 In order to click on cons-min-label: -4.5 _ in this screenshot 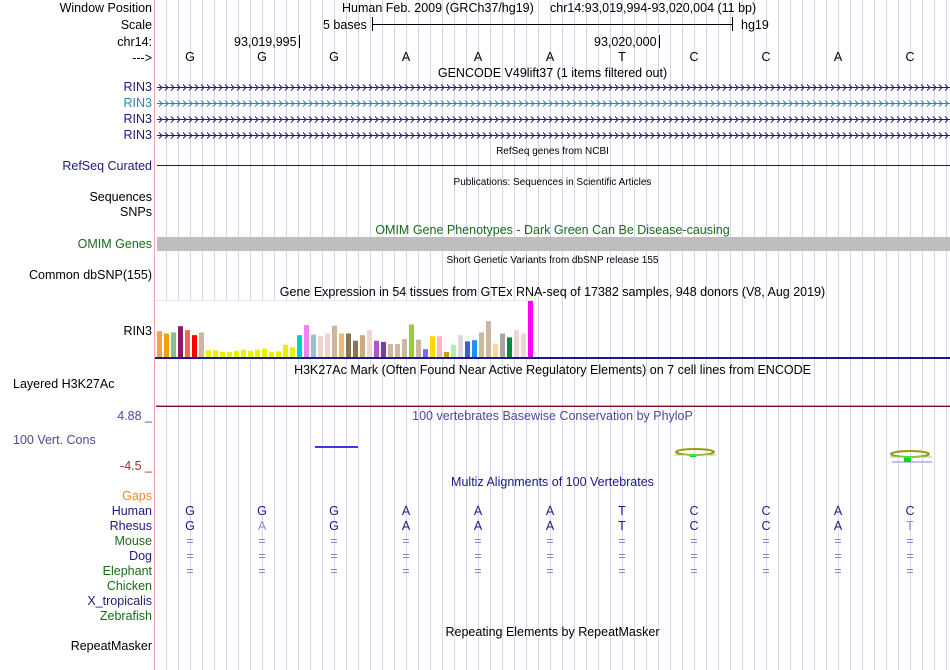, I will do `click(136, 466)`.